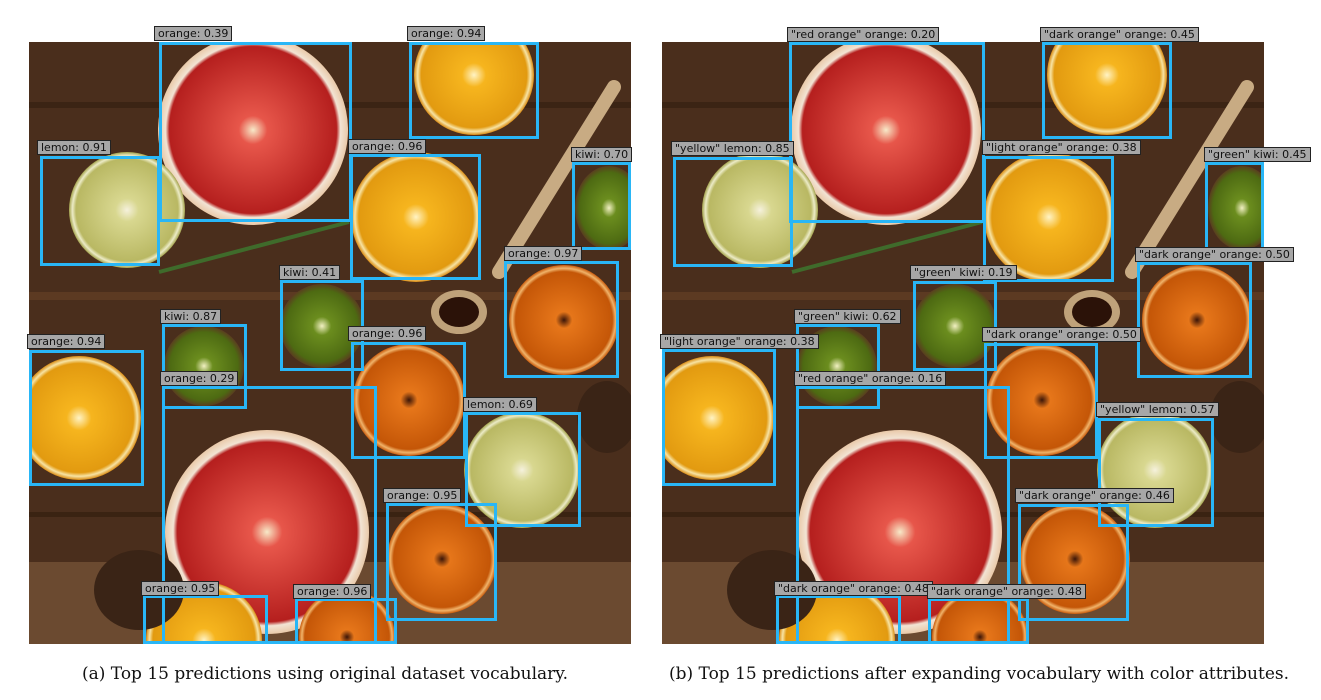  What do you see at coordinates (193, 33) in the screenshot?
I see `detection-label: orange: 0.39` at bounding box center [193, 33].